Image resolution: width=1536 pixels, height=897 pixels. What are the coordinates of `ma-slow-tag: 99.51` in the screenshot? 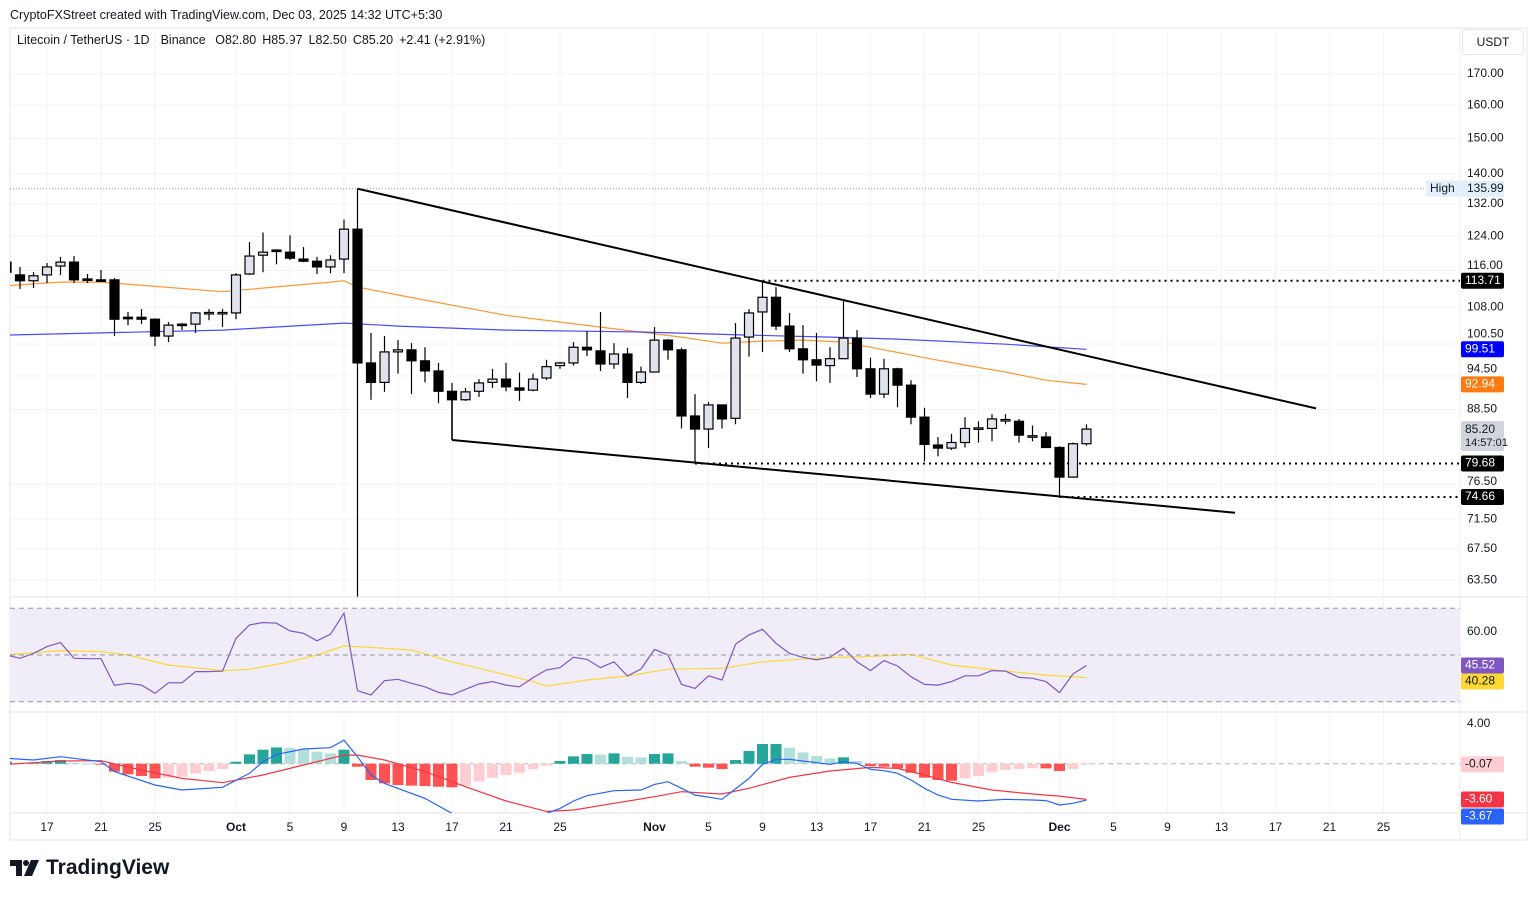 It's located at (1482, 349).